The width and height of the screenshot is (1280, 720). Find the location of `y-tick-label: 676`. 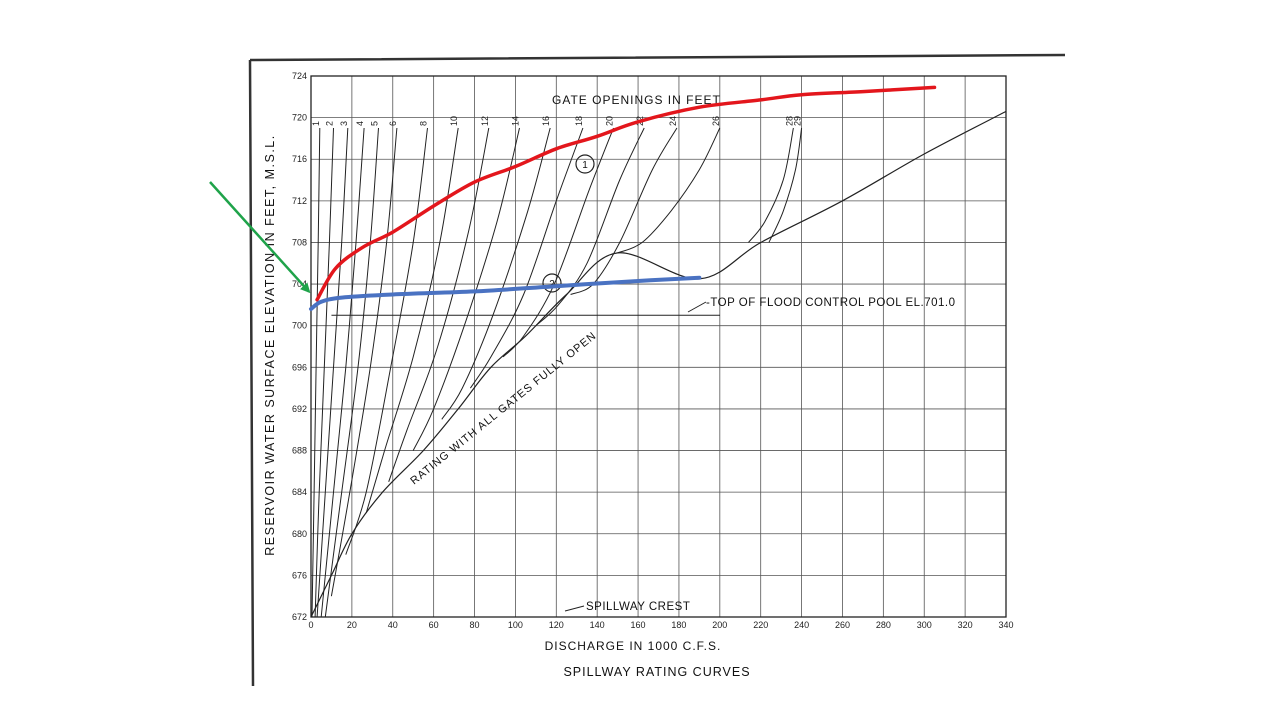

y-tick-label: 676 is located at coordinates (299, 575).